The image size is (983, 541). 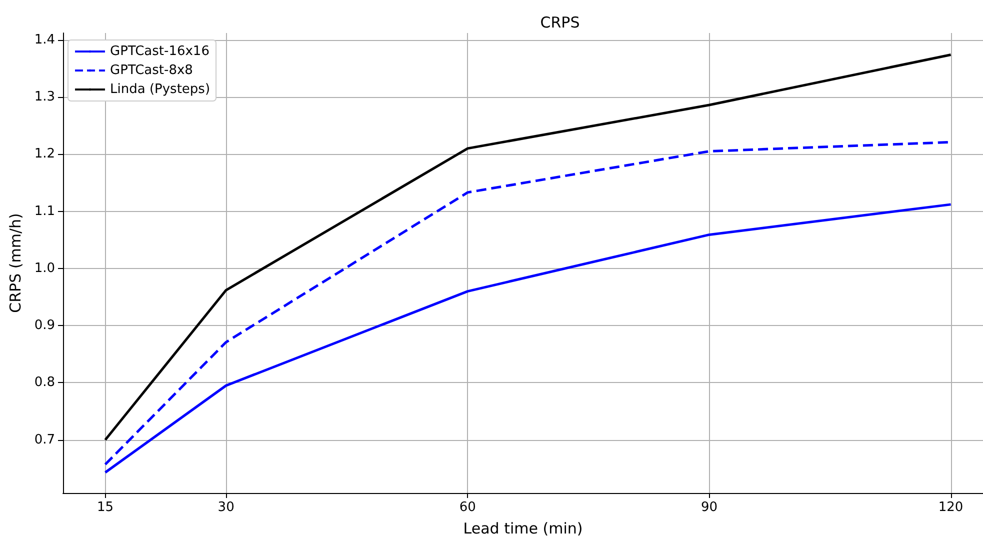 I want to click on y-tick-label: 1.4, so click(x=44, y=40).